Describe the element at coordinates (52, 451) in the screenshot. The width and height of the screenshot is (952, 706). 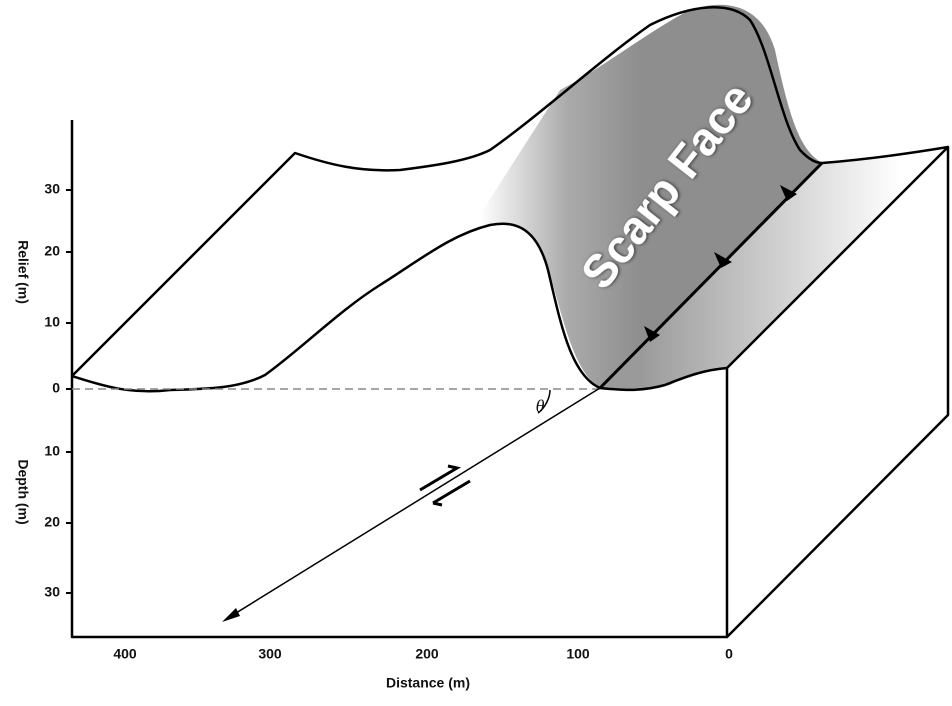
I see `depth-tick-label: 10` at that location.